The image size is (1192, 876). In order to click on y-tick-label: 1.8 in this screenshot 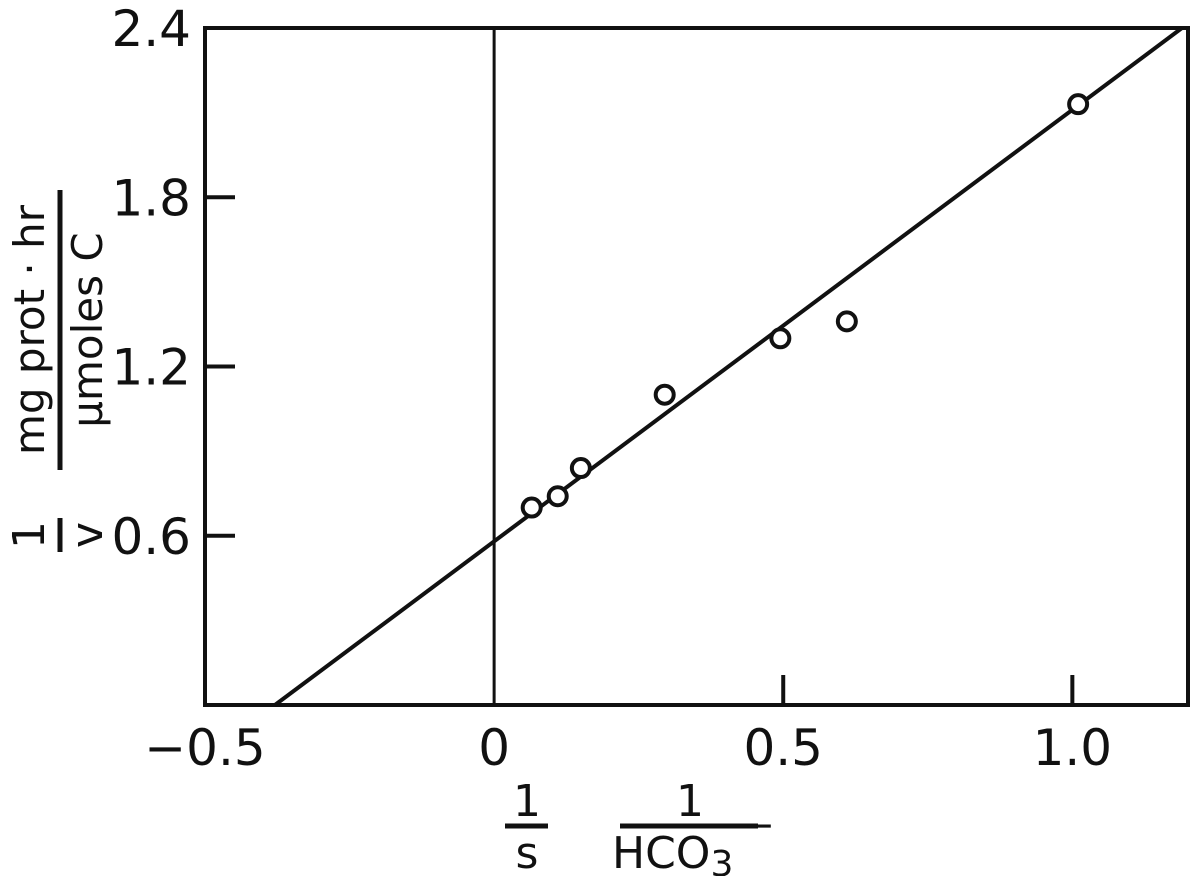, I will do `click(151, 198)`.